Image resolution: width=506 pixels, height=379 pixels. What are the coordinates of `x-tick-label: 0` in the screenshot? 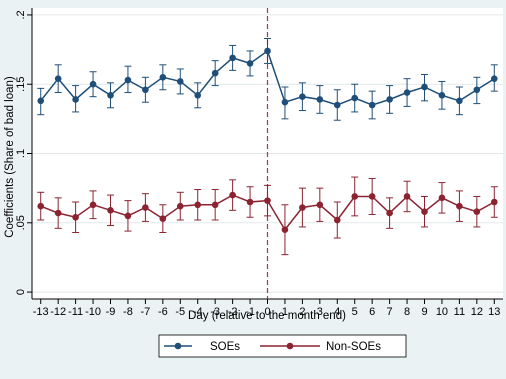 It's located at (267, 312).